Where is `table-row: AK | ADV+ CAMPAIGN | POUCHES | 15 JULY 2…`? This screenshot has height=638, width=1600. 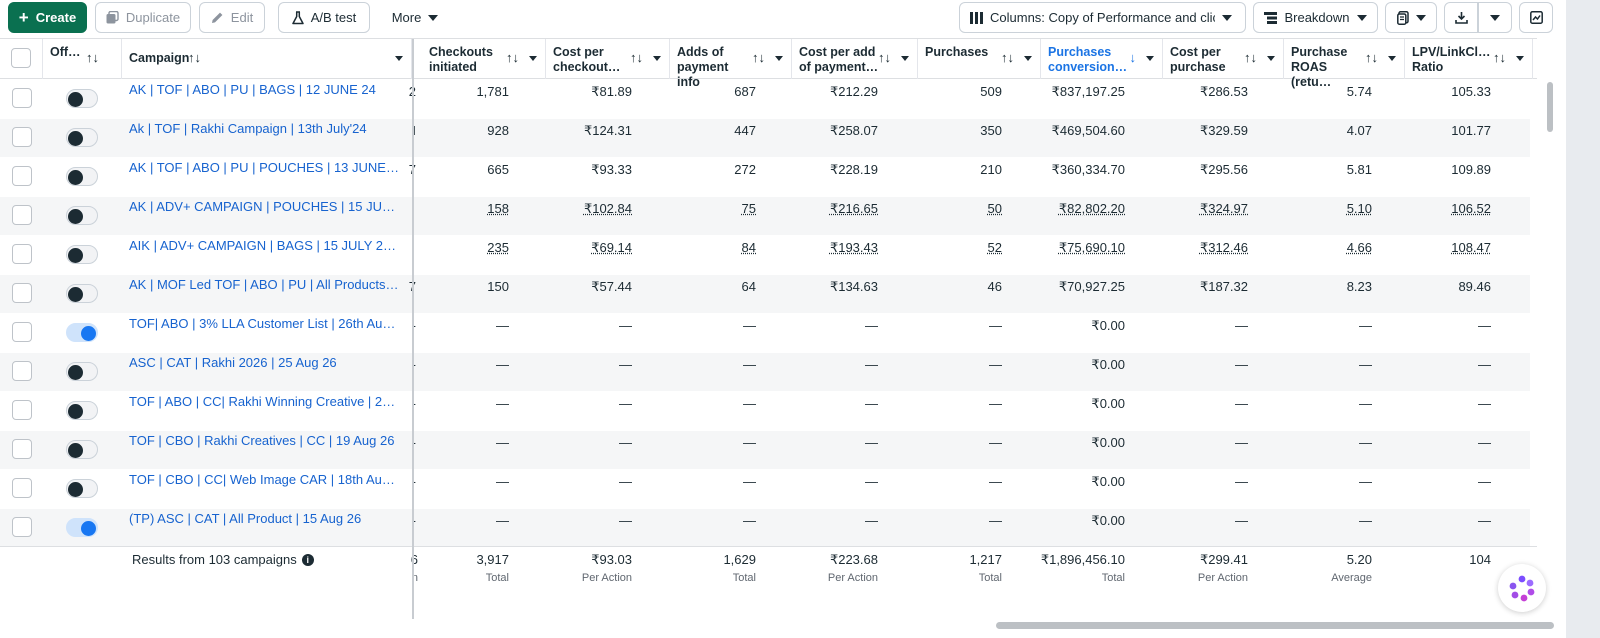
table-row: AK | ADV+ CAMPAIGN | POUCHES | 15 JULY 2… is located at coordinates (765, 216).